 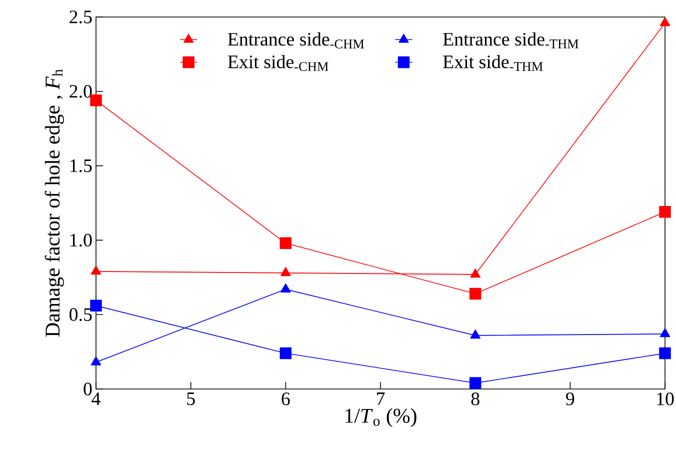 I want to click on x-tick-label: 9, so click(x=570, y=399).